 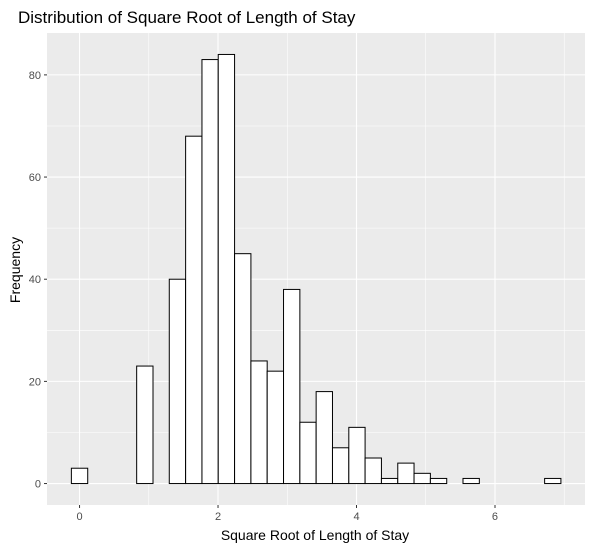 I want to click on y-tick-label: 80, so click(x=35, y=76).